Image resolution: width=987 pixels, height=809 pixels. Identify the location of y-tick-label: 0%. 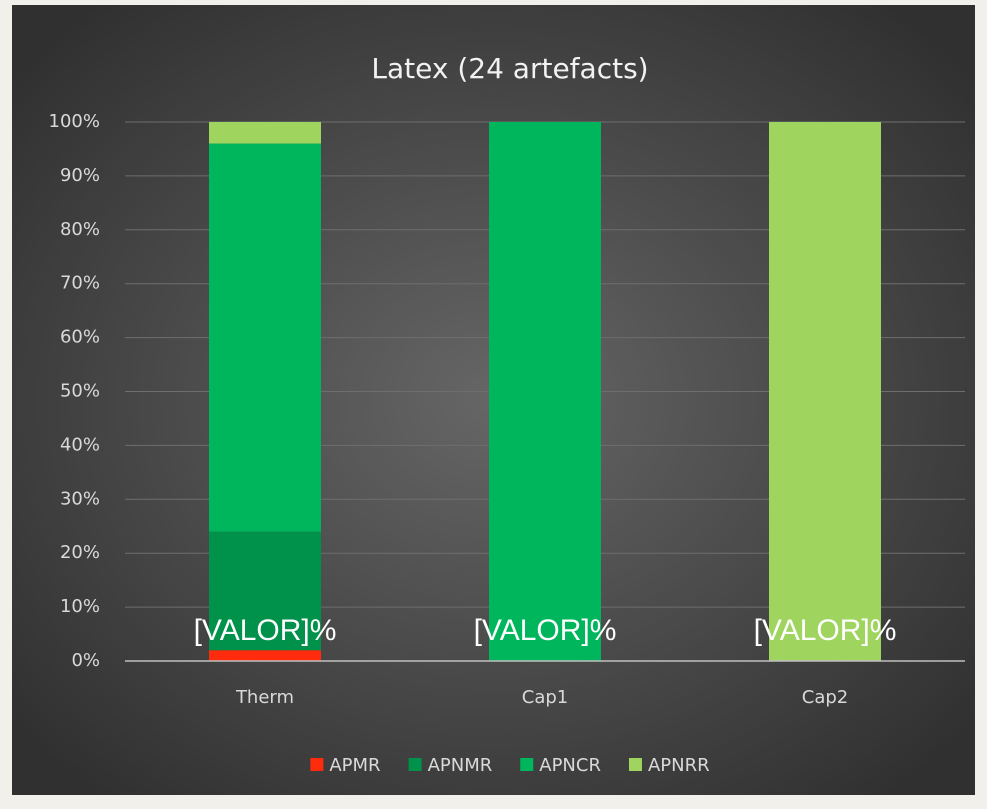
(85, 660).